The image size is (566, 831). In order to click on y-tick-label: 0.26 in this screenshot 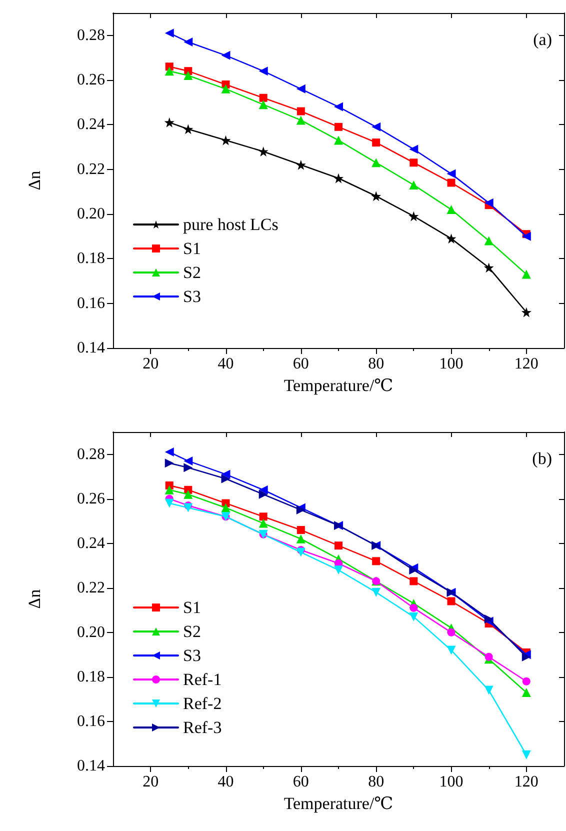, I will do `click(91, 80)`.